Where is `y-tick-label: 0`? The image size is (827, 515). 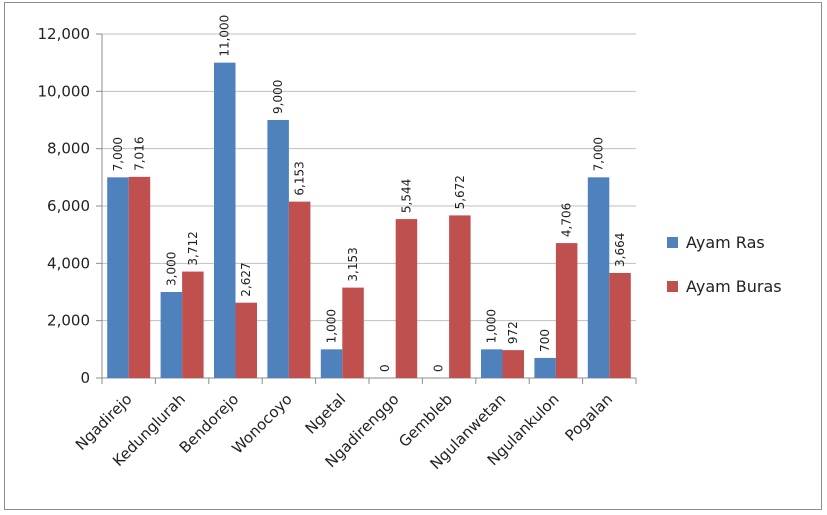 y-tick-label: 0 is located at coordinates (85, 378).